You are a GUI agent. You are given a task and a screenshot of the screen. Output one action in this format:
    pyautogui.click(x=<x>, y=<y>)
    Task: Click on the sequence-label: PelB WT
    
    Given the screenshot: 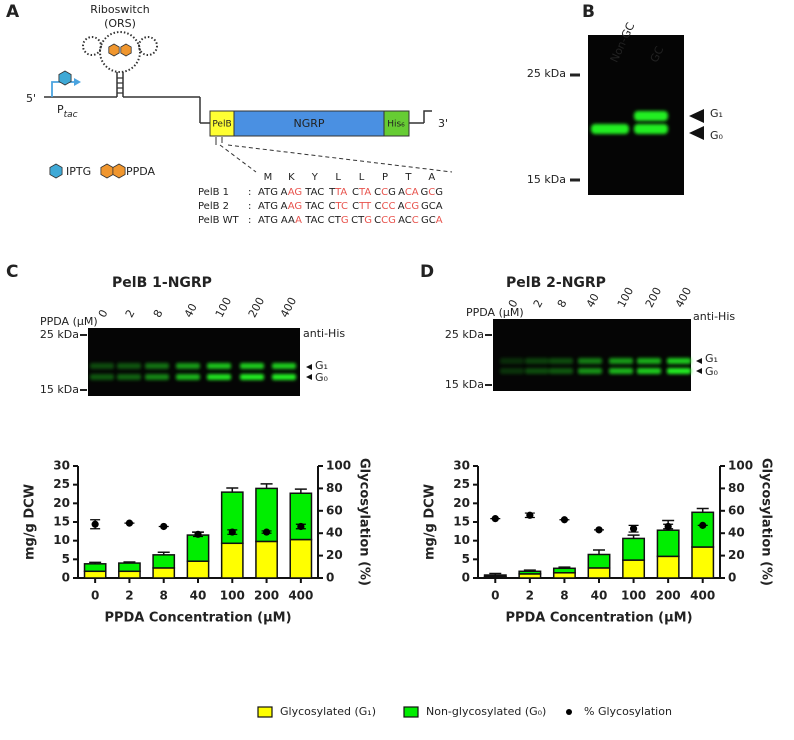 What is the action you would take?
    pyautogui.click(x=219, y=220)
    